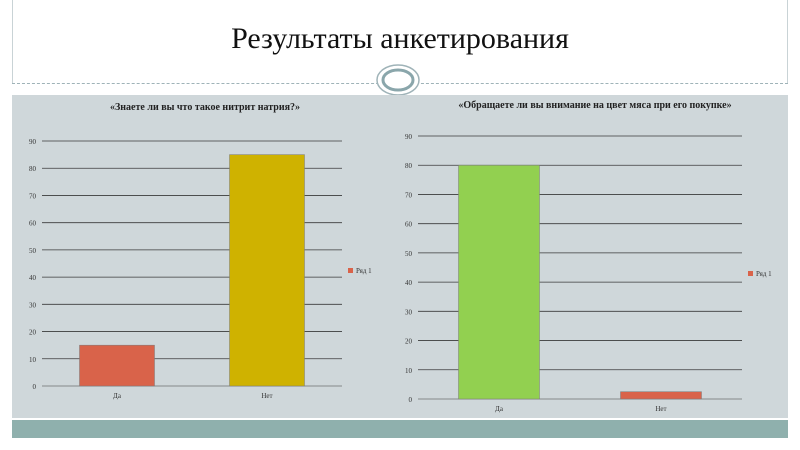 The image size is (800, 450). I want to click on chart1-ytick-label: 60, so click(33, 224).